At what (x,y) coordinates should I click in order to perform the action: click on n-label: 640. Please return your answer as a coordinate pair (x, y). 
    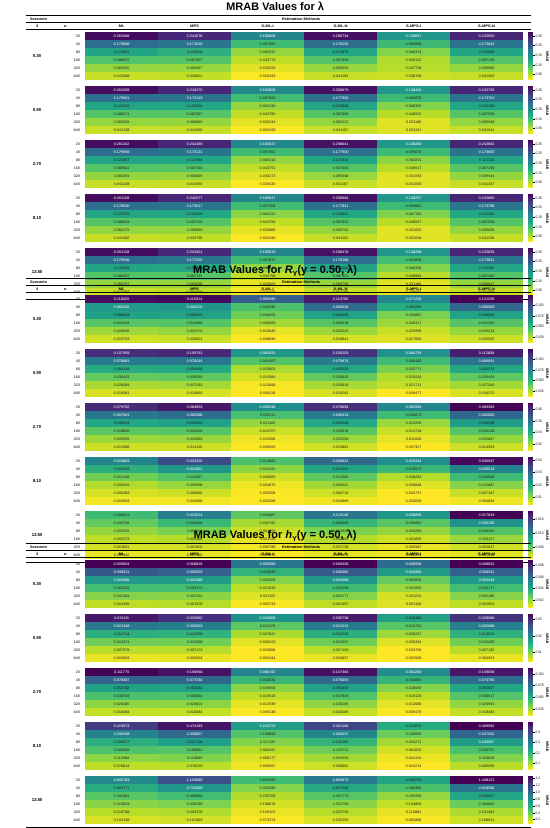
    Looking at the image, I should click on (76, 501).